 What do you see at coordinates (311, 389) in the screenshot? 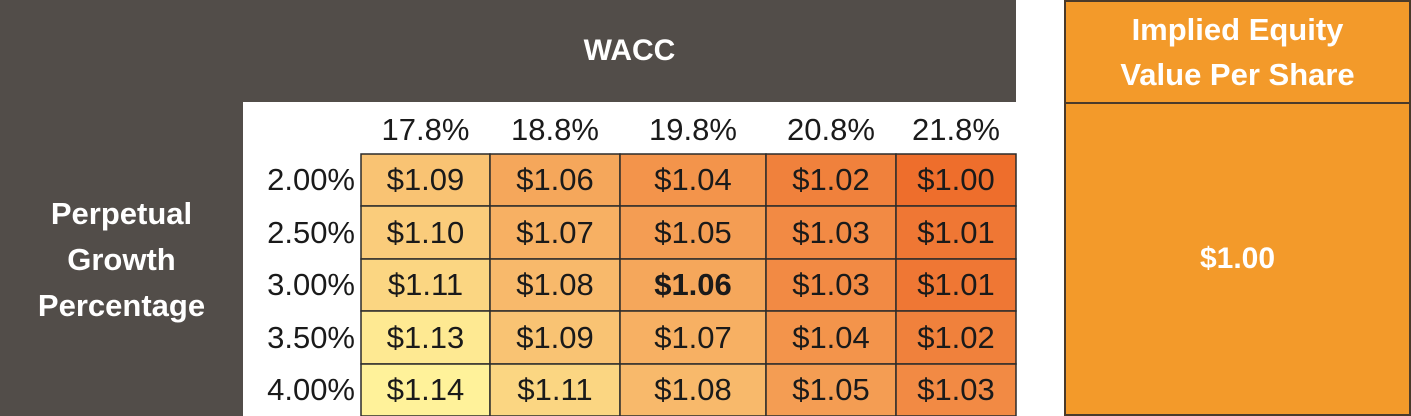
I see `row-tick-label-4: 4.00%` at bounding box center [311, 389].